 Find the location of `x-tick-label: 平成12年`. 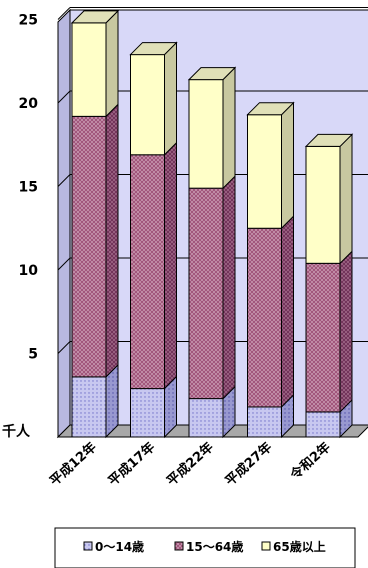

x-tick-label: 平成12年 is located at coordinates (73, 464).